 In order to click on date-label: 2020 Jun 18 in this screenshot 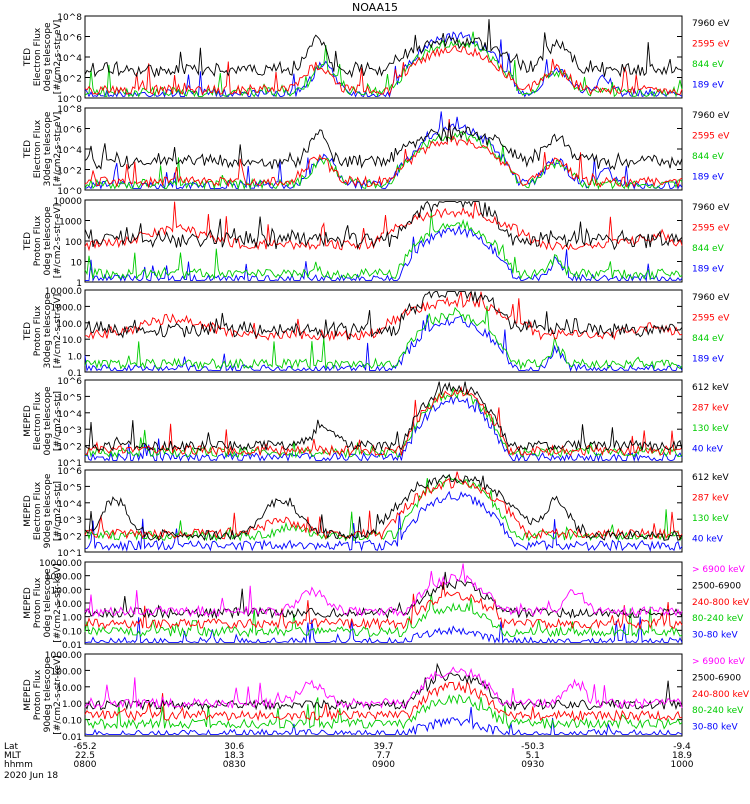, I will do `click(31, 776)`.